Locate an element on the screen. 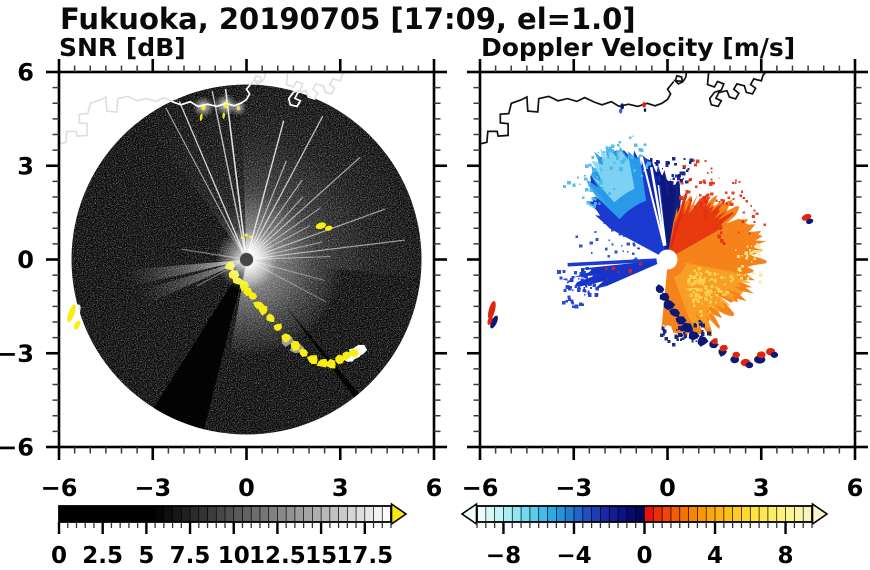 The image size is (870, 570). colorbar-tick-label: −8 is located at coordinates (503, 556).